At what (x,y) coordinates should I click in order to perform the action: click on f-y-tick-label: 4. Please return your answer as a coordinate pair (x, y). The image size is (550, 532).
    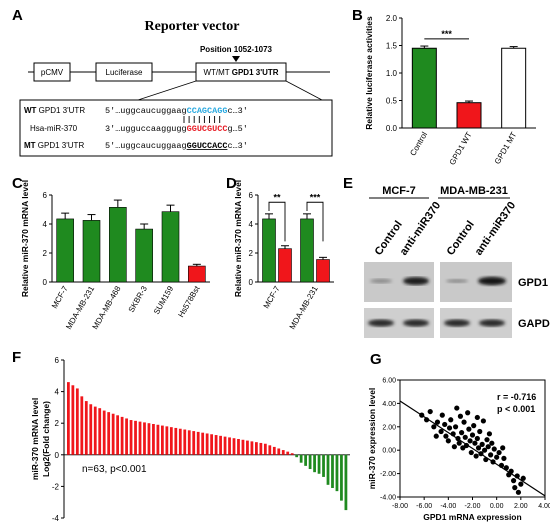
    Looking at the image, I should click on (57, 392).